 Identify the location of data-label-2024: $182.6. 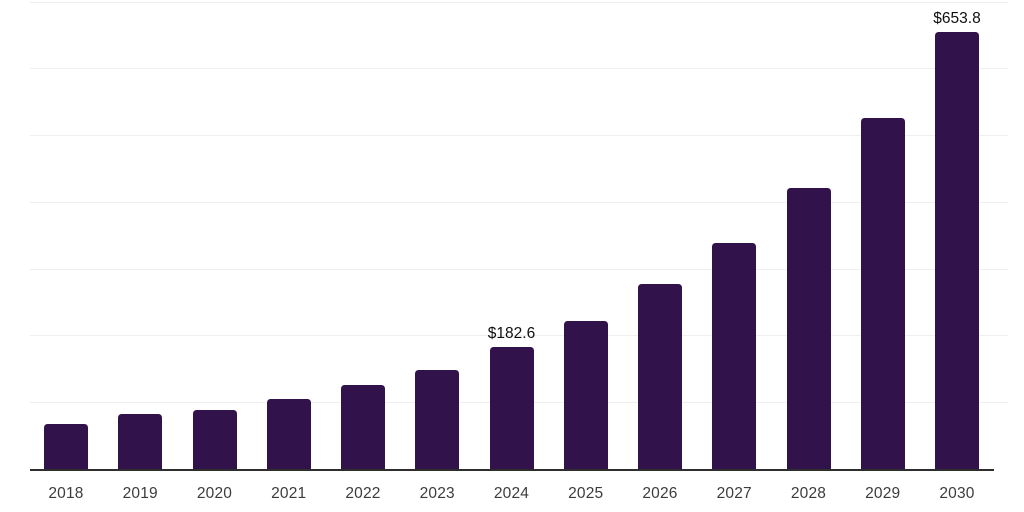
(511, 333).